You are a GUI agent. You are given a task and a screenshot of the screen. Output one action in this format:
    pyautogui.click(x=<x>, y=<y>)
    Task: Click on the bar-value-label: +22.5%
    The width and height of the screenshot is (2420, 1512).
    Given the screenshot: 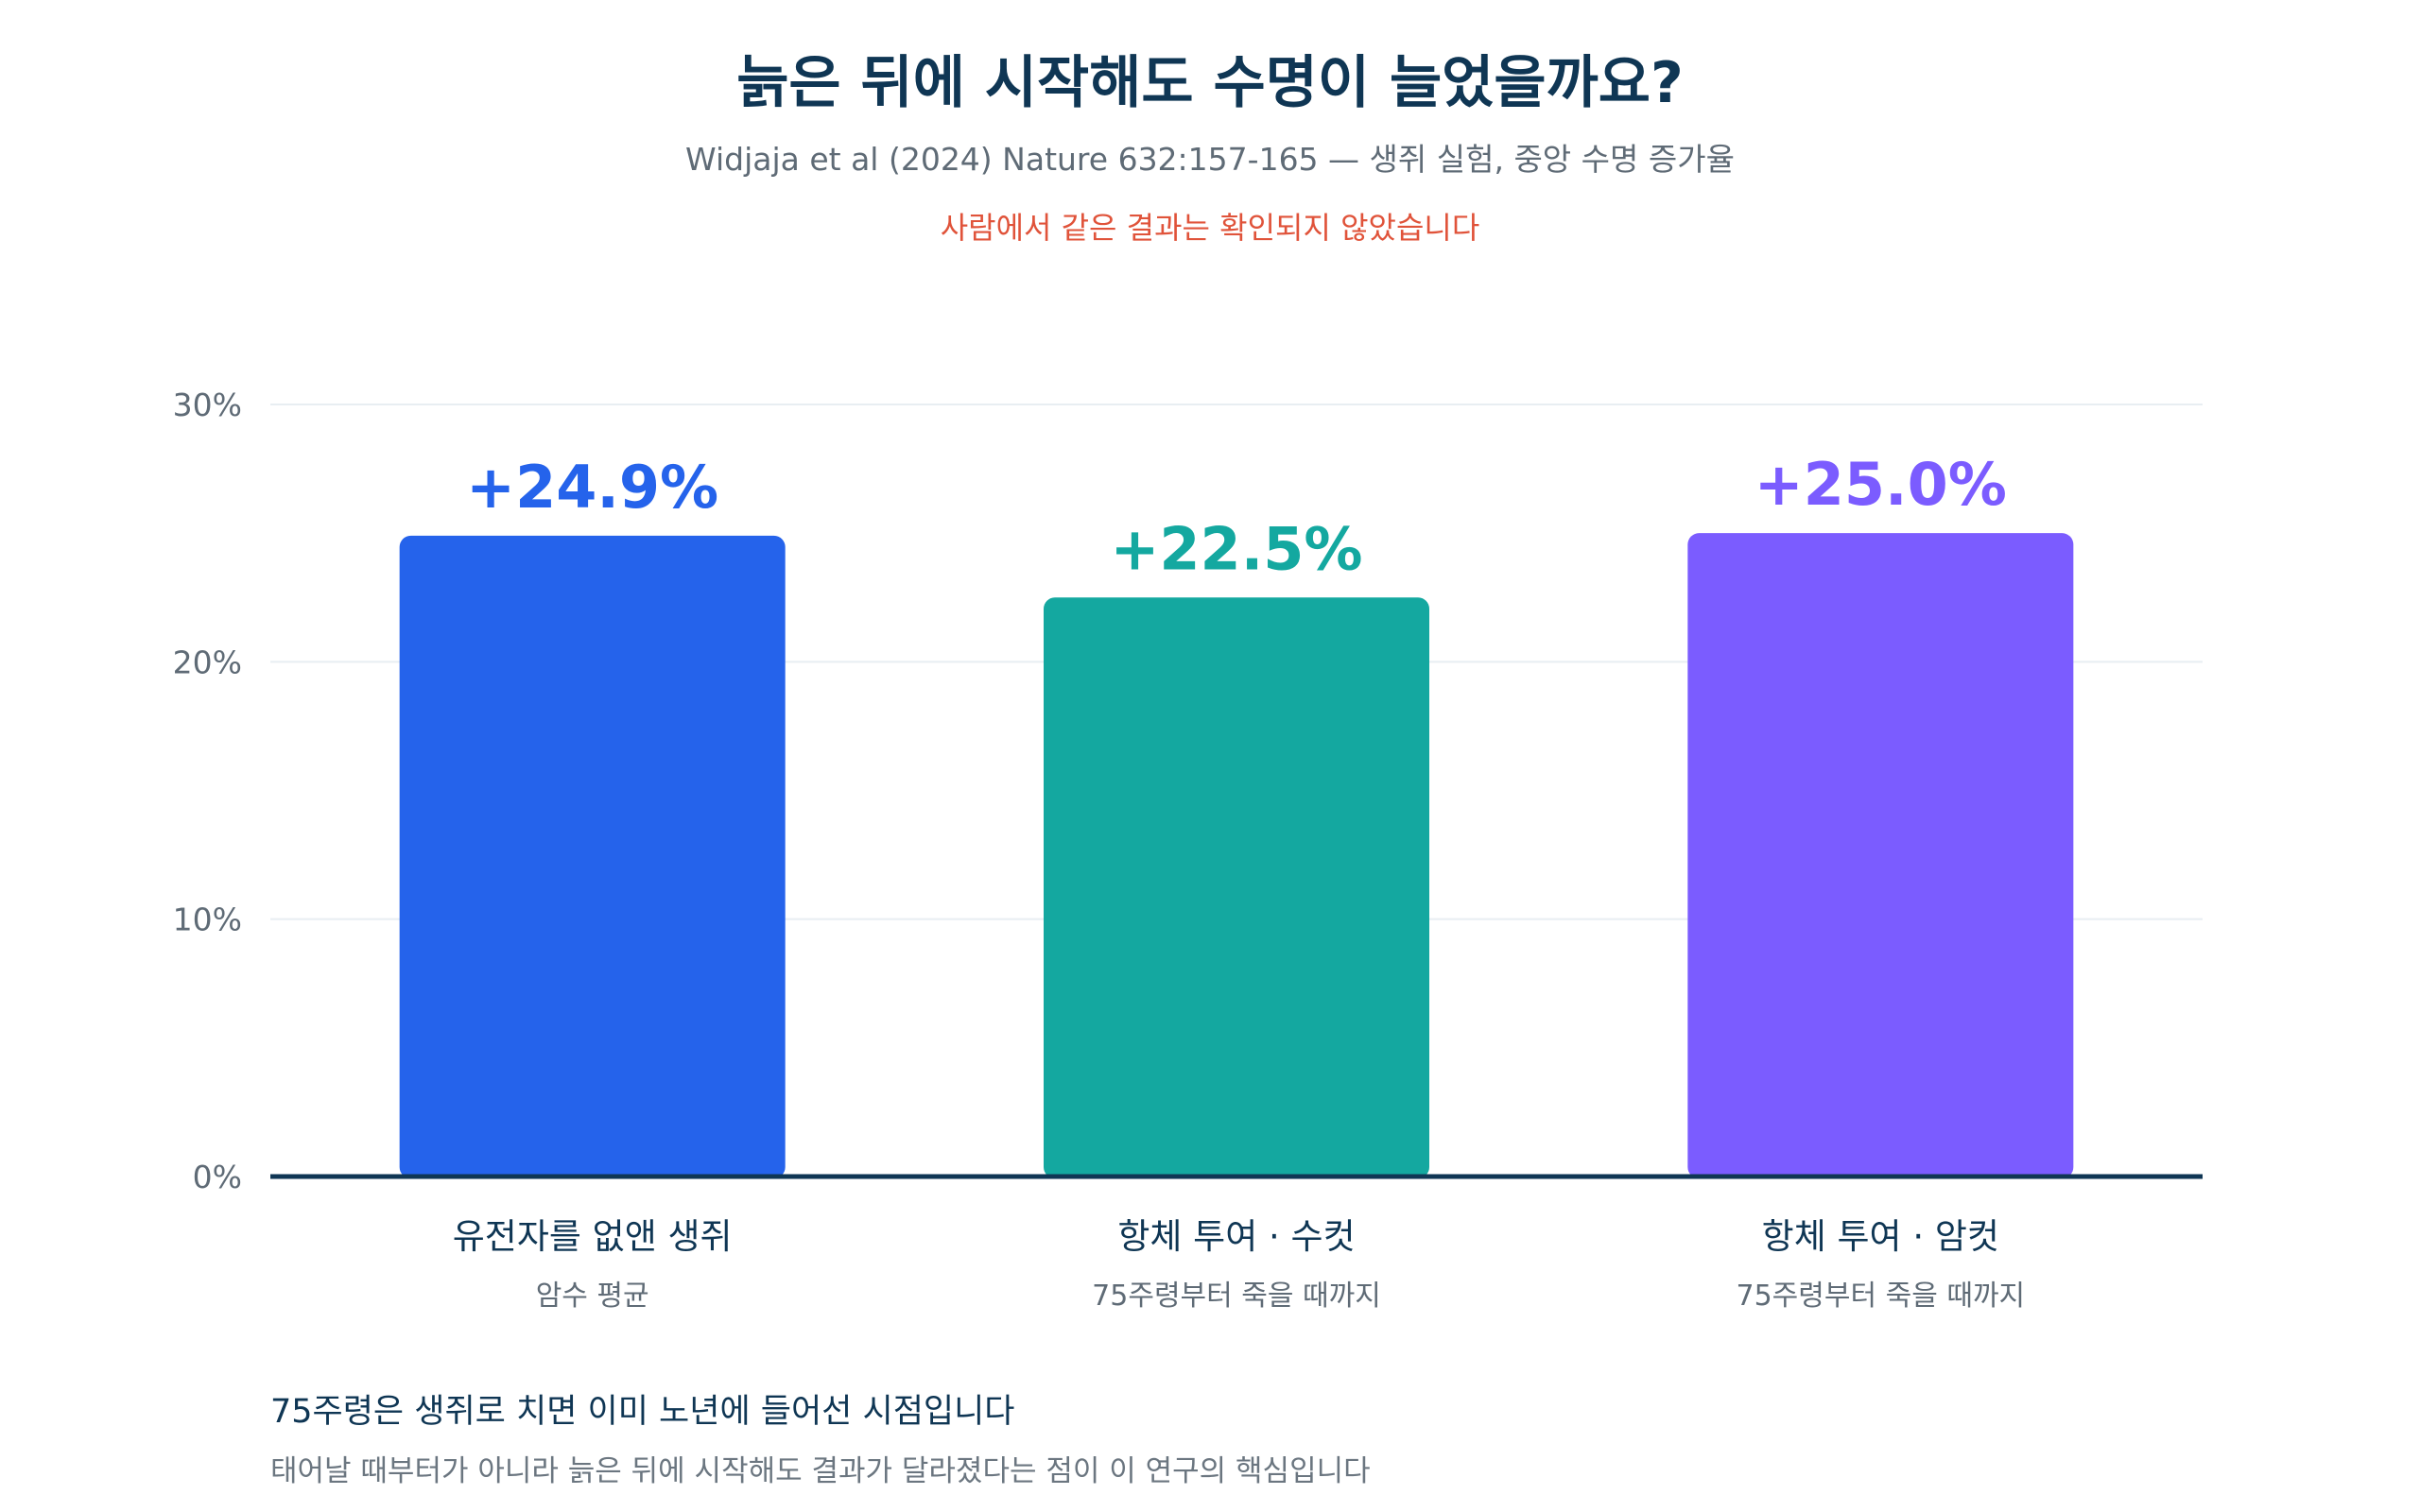 What is the action you would take?
    pyautogui.click(x=1236, y=548)
    